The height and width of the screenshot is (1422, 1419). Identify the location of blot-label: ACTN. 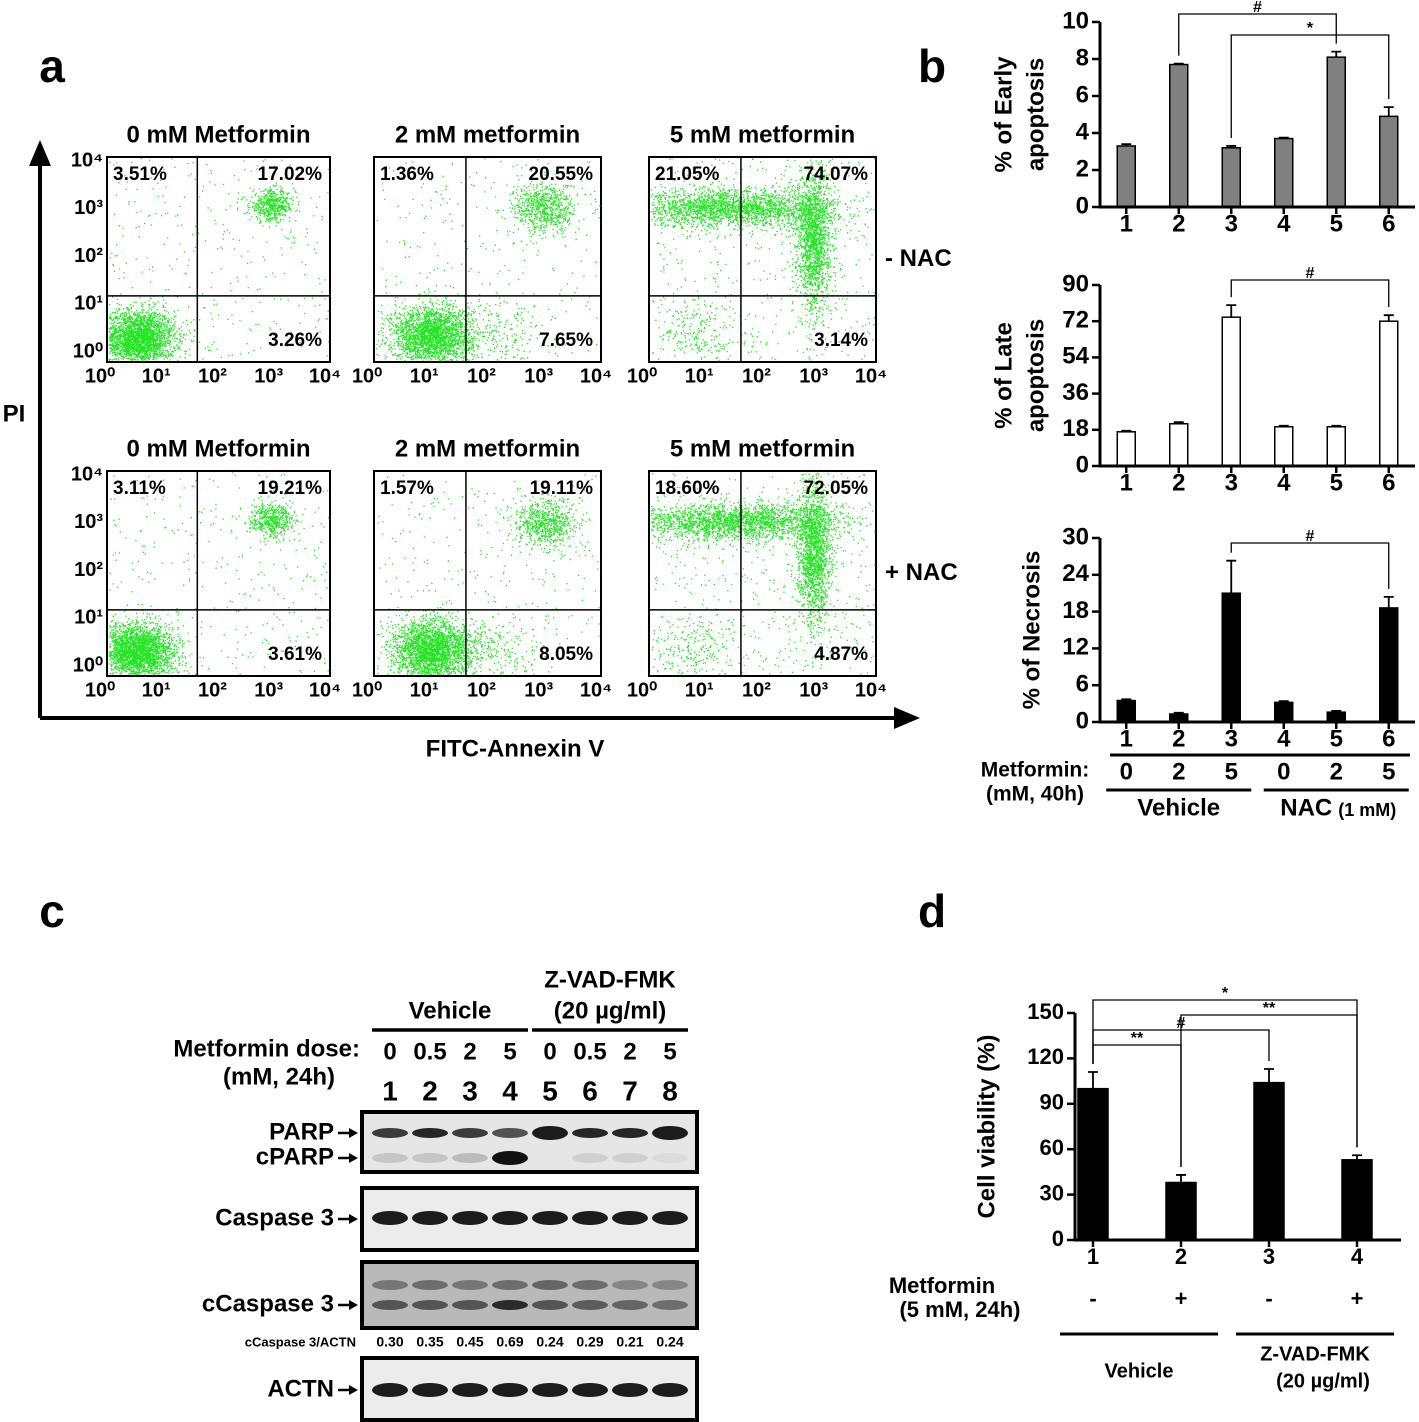
(300, 1388).